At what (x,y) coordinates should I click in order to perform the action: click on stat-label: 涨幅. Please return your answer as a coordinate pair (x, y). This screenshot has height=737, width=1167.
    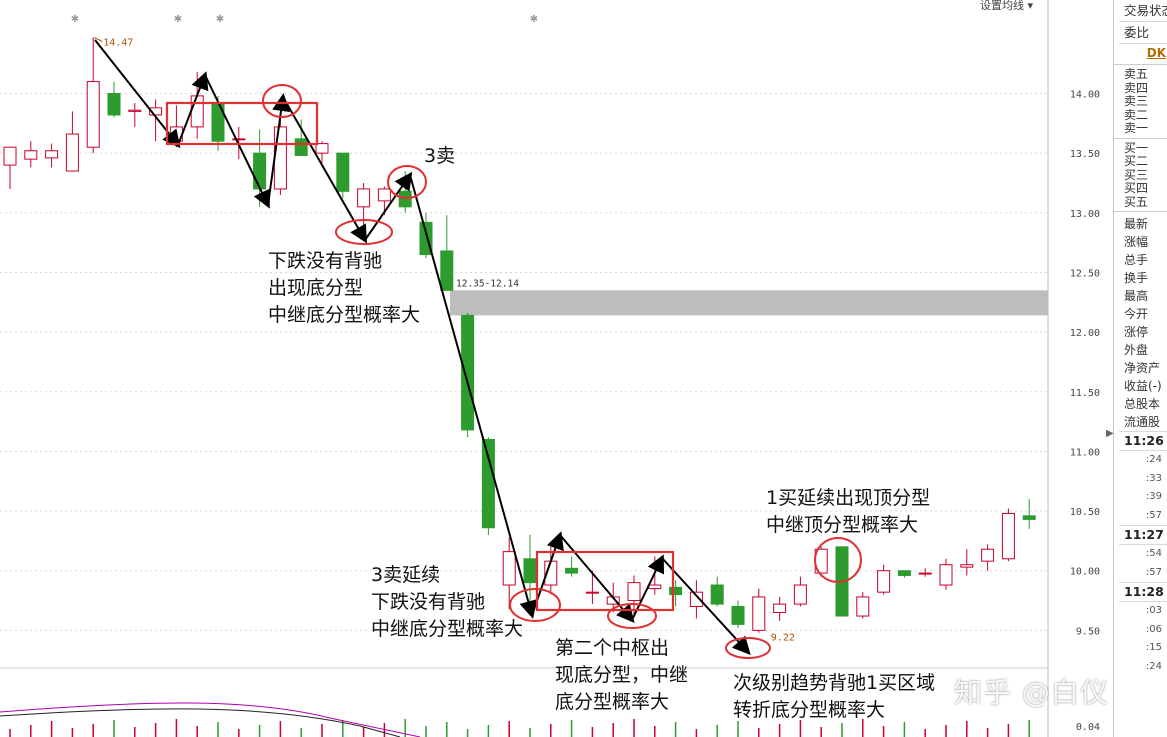
    Looking at the image, I should click on (1136, 242).